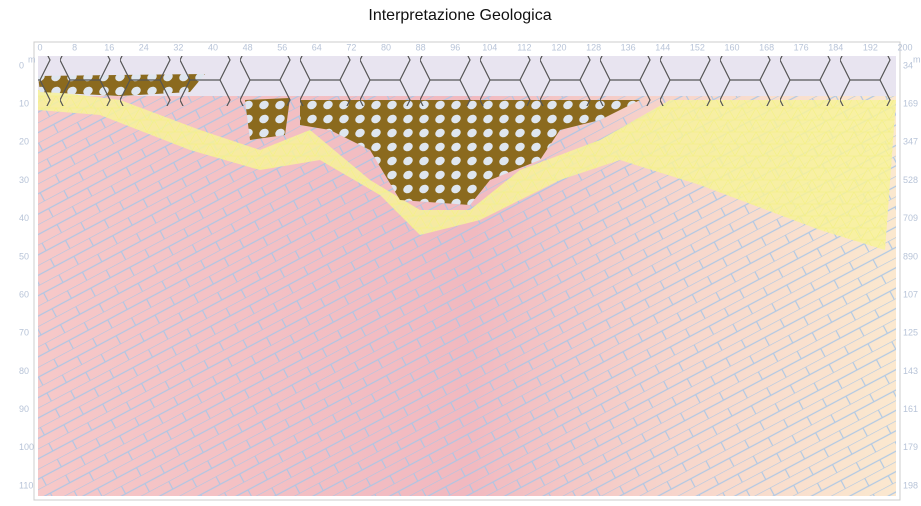 This screenshot has height=506, width=921. What do you see at coordinates (910, 104) in the screenshot?
I see `right-axis-label: 169` at bounding box center [910, 104].